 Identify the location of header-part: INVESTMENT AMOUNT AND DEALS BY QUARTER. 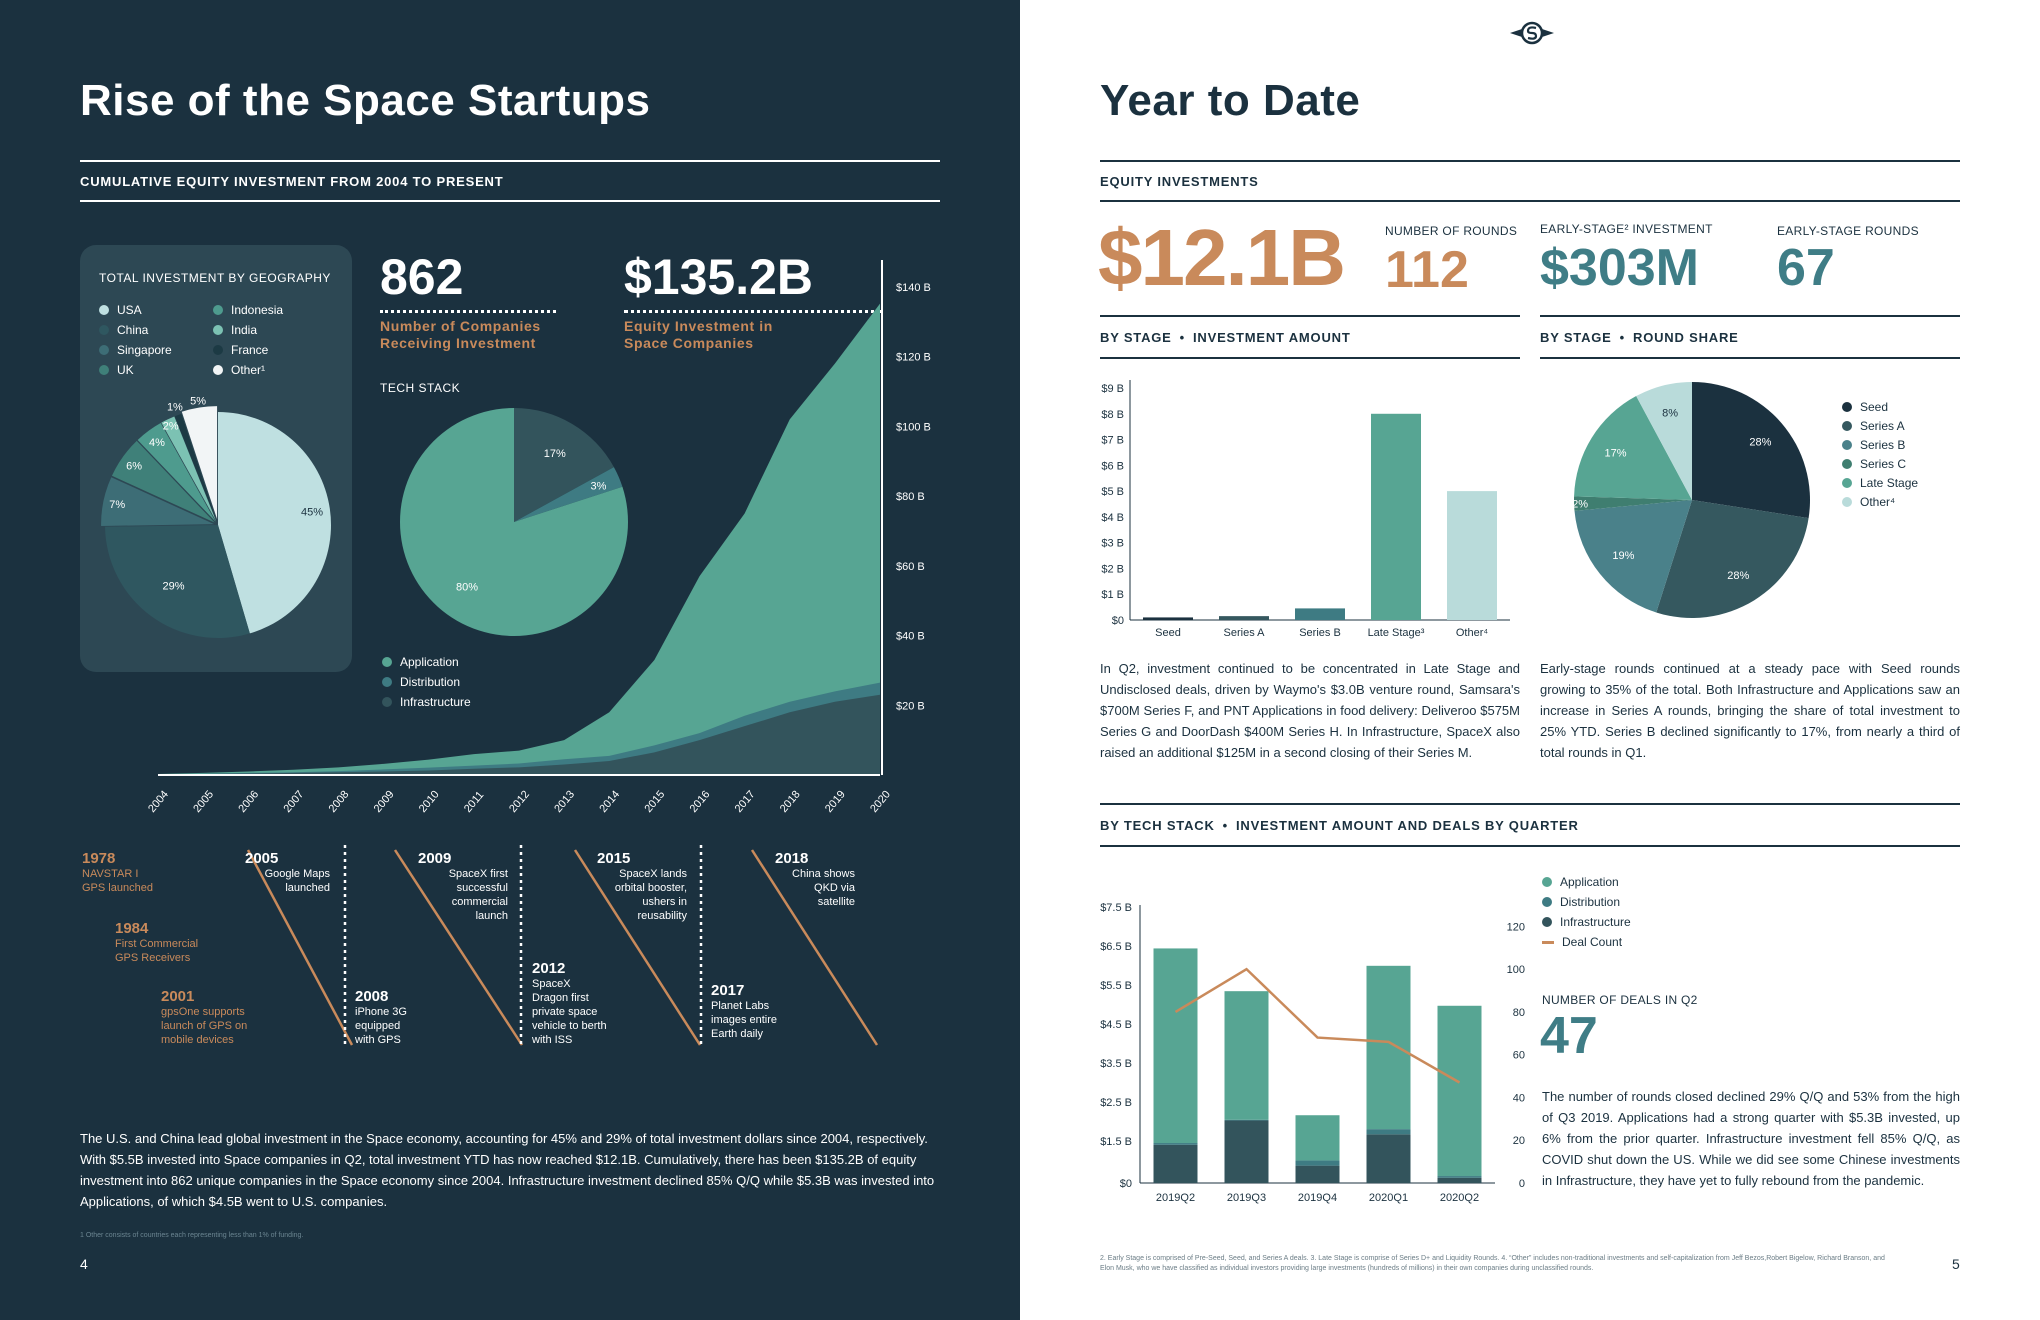
(1407, 825).